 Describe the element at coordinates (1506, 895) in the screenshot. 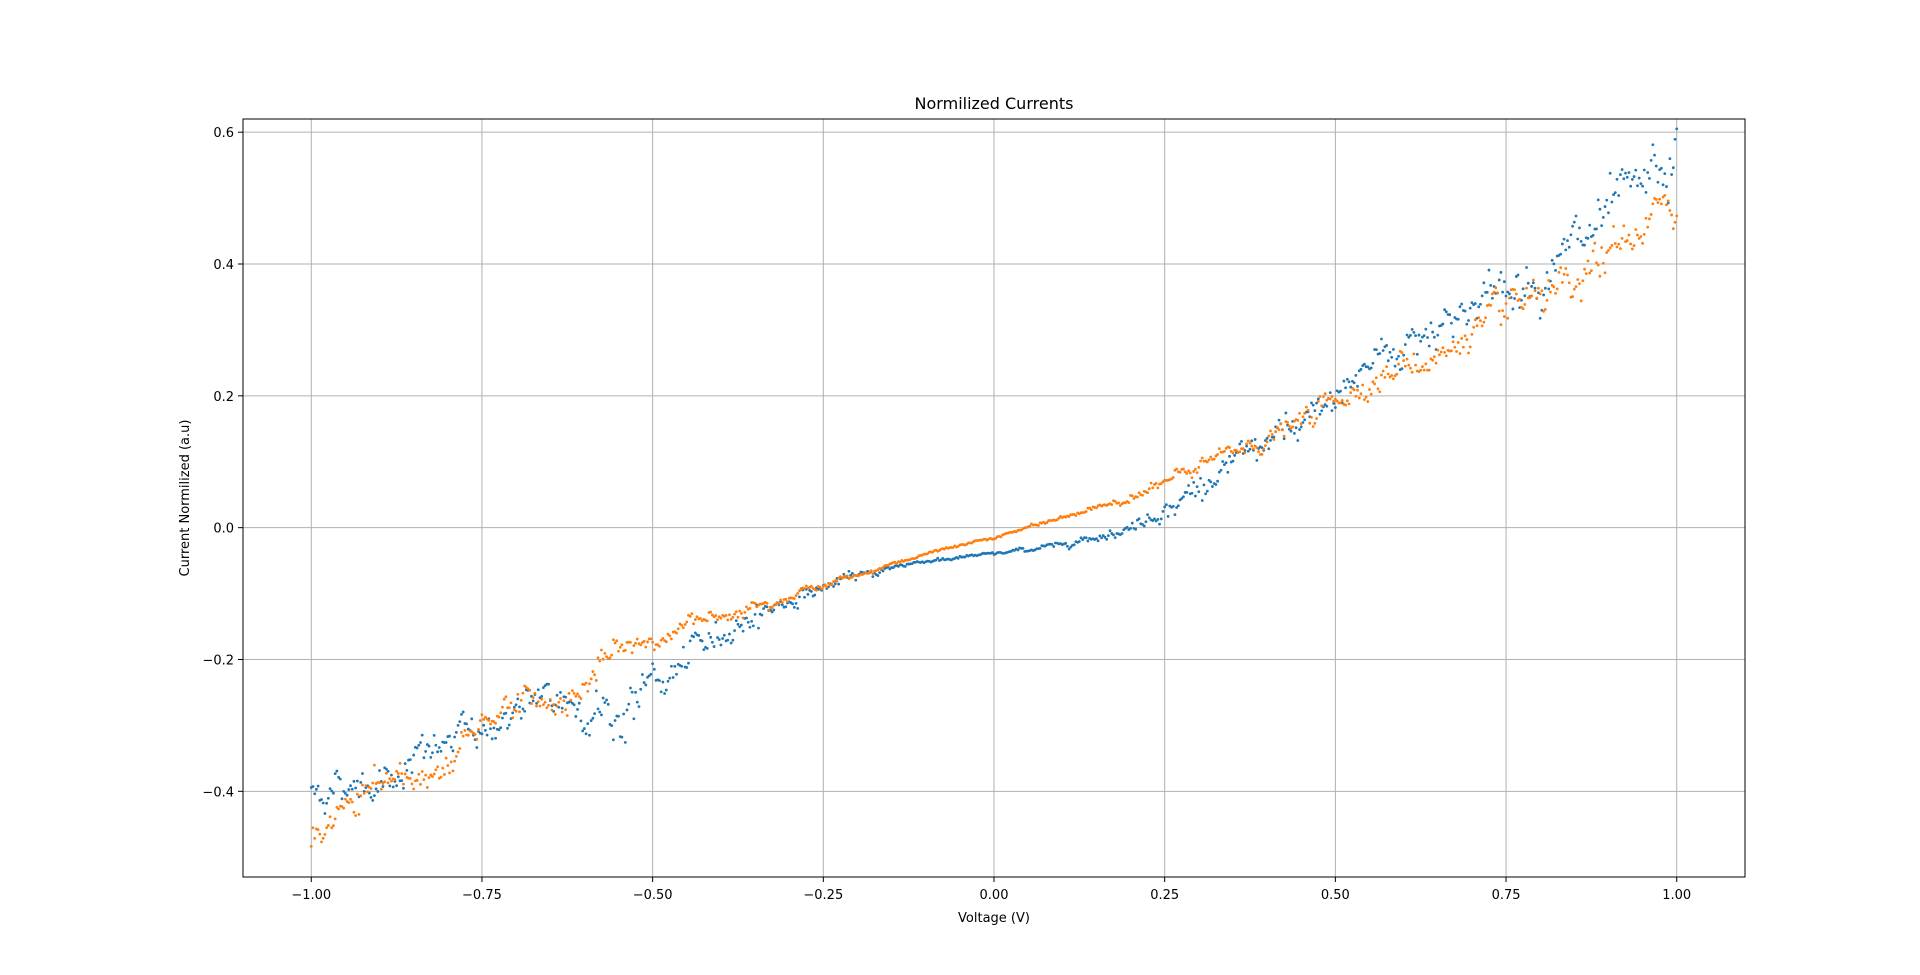

I see `x-tick-label: 0.75` at that location.